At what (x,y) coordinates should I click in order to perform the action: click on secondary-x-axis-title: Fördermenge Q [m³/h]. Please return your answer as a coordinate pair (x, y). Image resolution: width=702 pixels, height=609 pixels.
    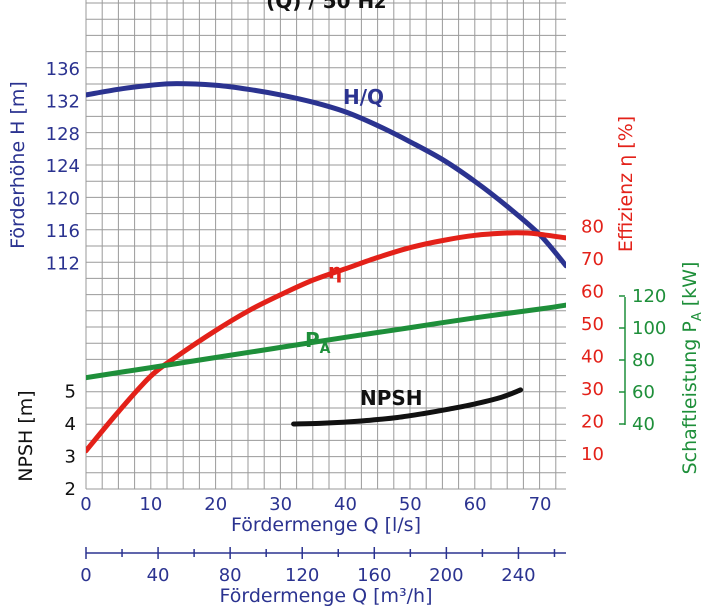
    Looking at the image, I should click on (326, 596).